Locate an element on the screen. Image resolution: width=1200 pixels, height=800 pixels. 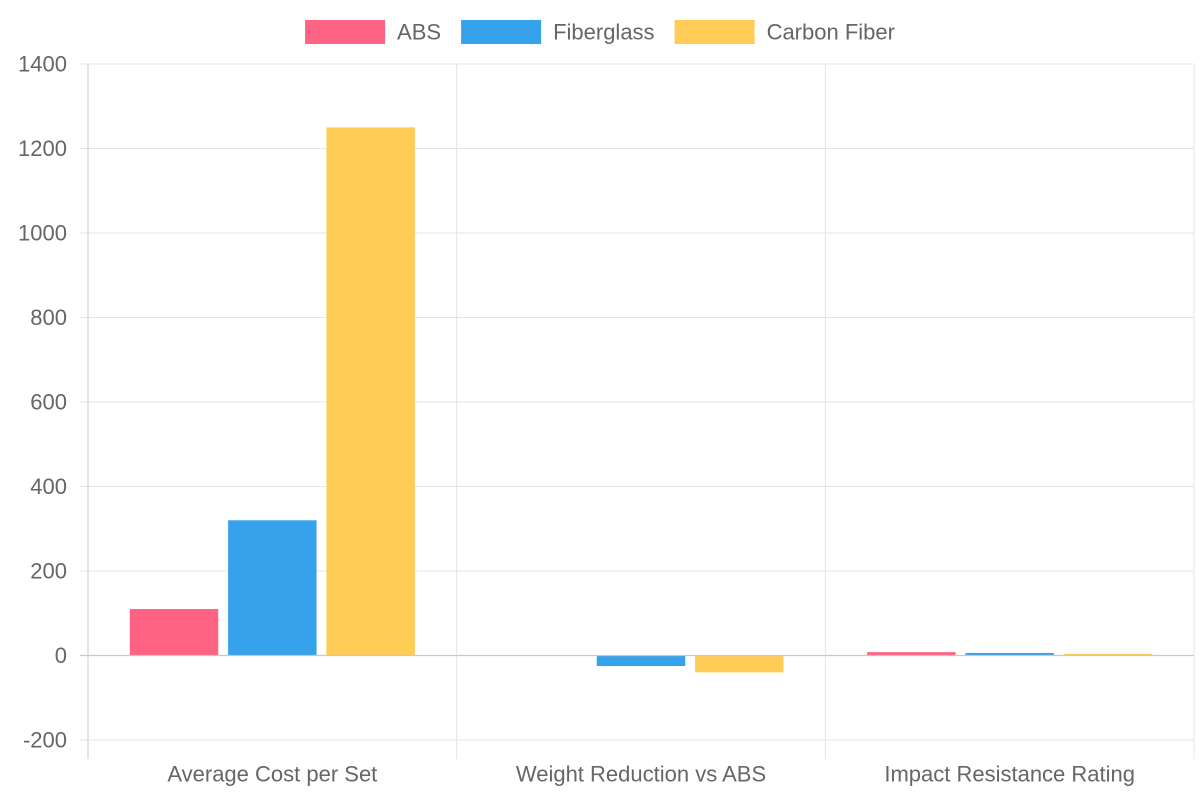
legend-item-fiberglass: Fiberglass is located at coordinates (558, 32).